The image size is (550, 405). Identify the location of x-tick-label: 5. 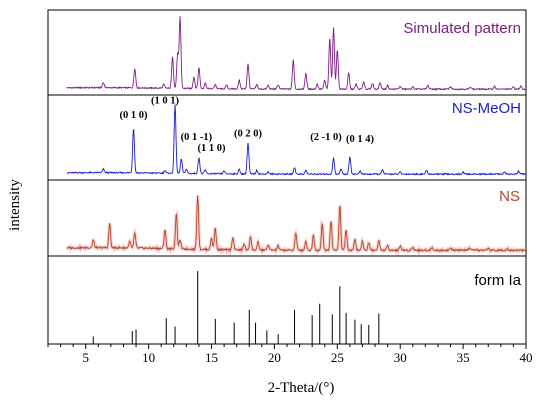
(85, 357).